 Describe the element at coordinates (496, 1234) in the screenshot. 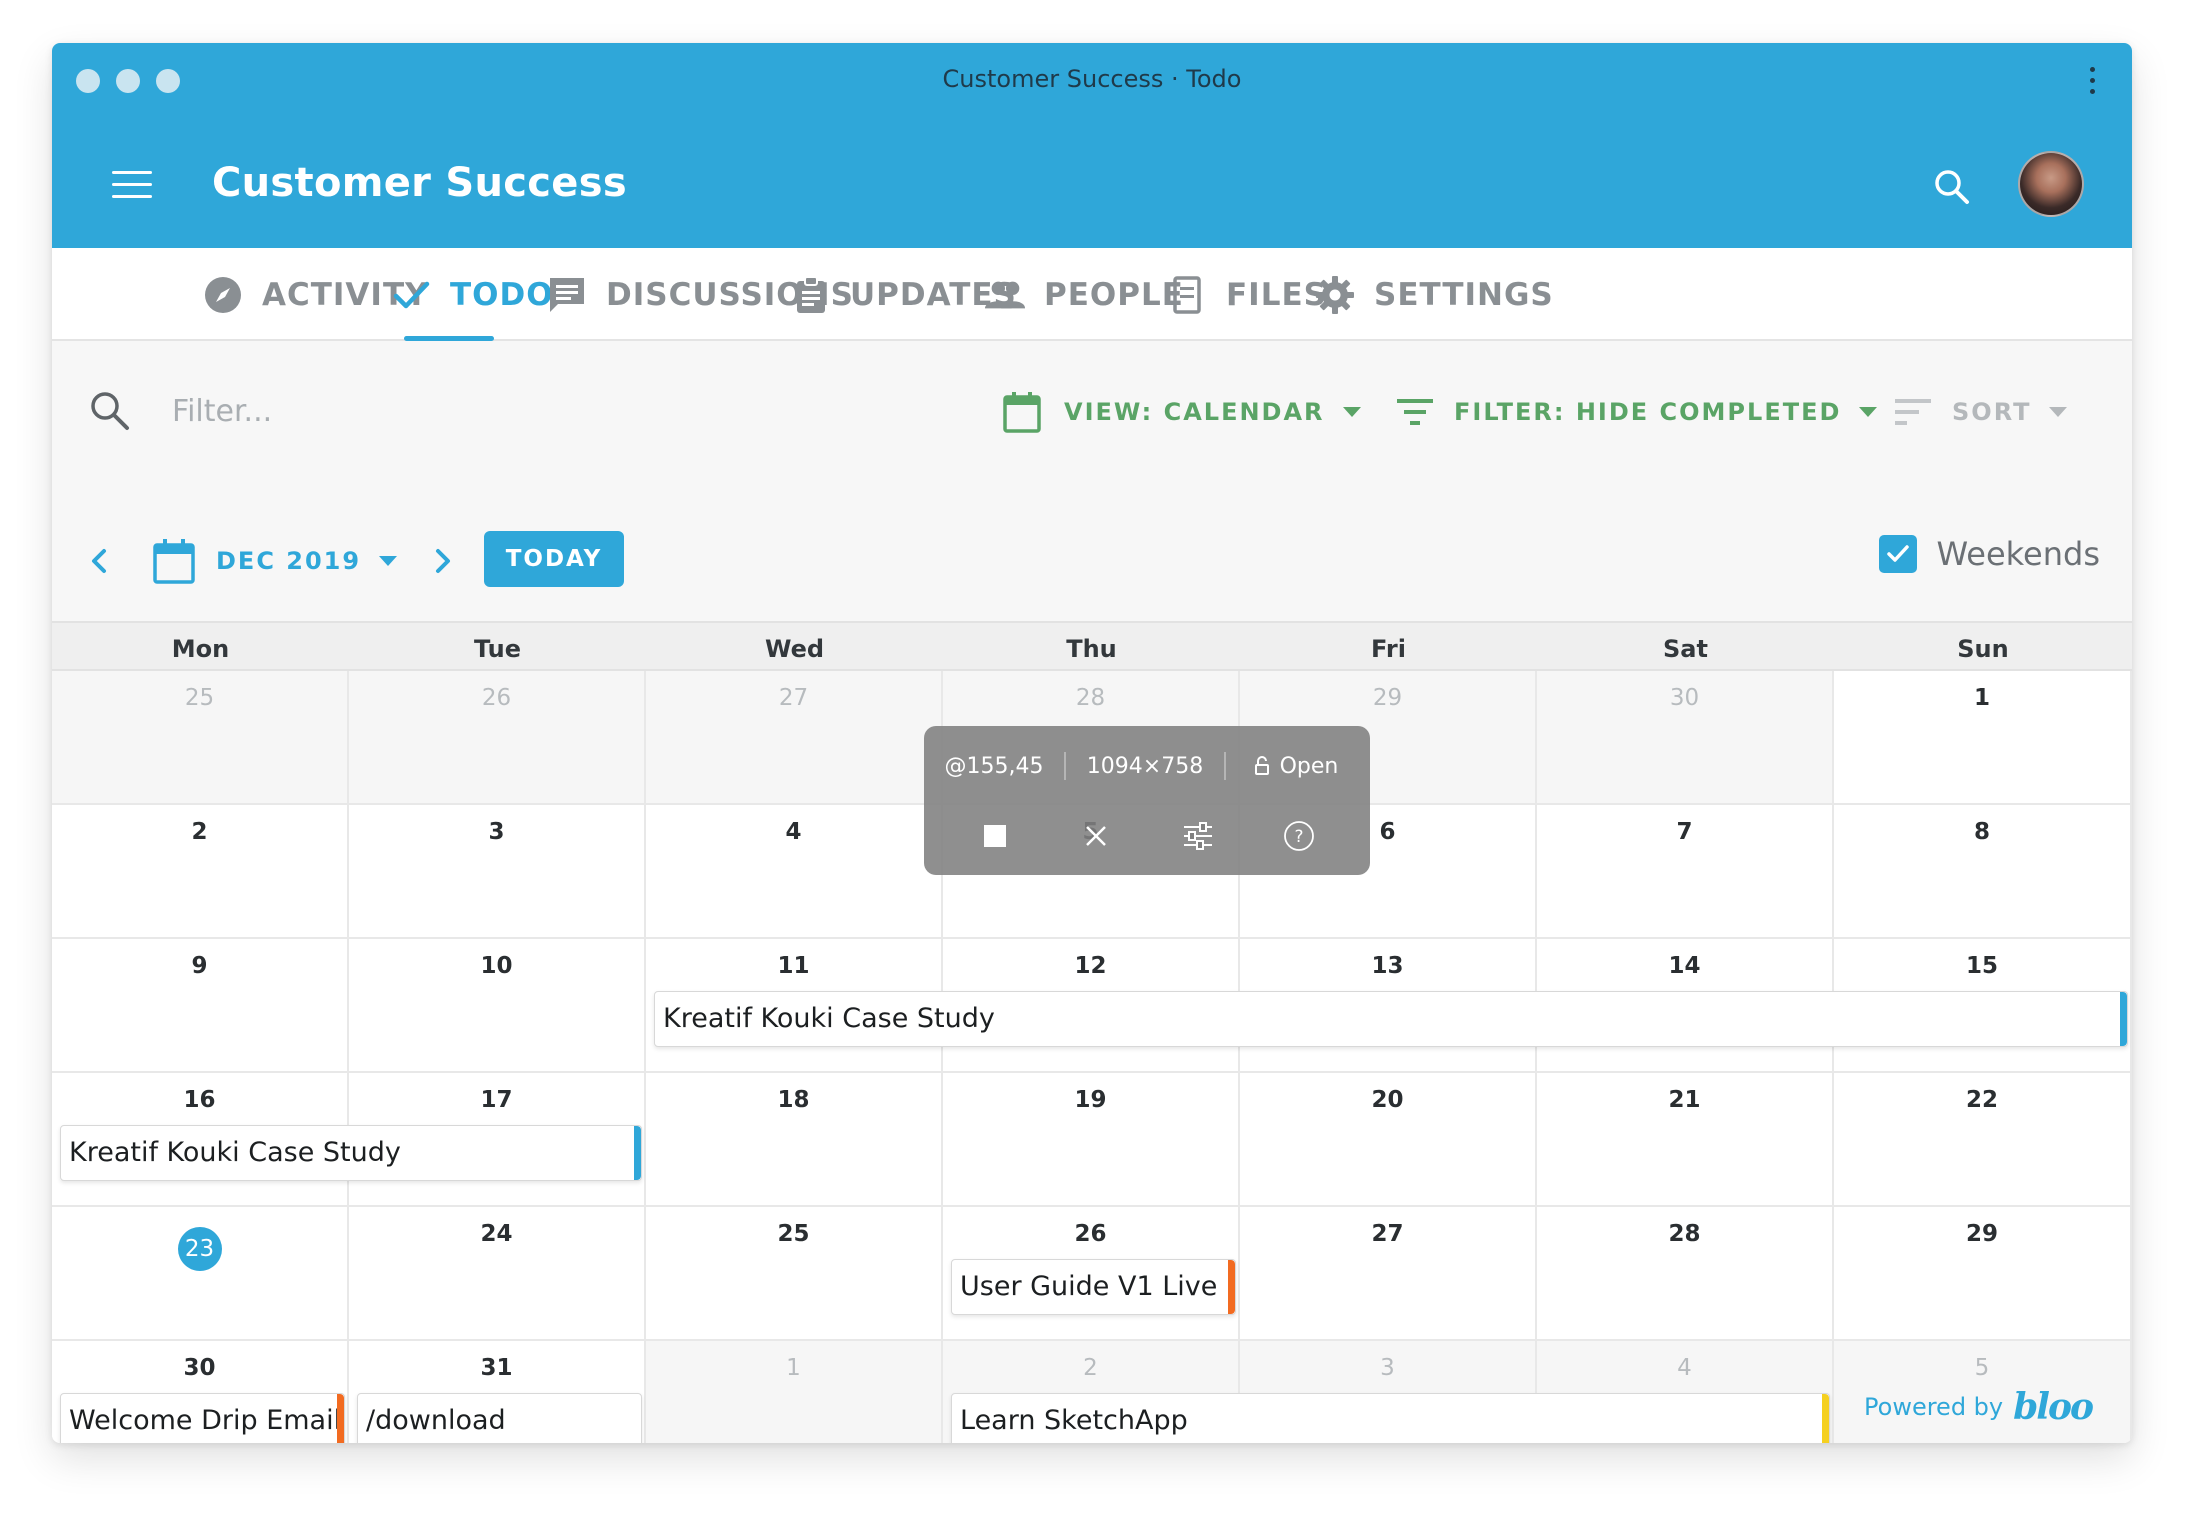

I see `day-number: 24` at that location.